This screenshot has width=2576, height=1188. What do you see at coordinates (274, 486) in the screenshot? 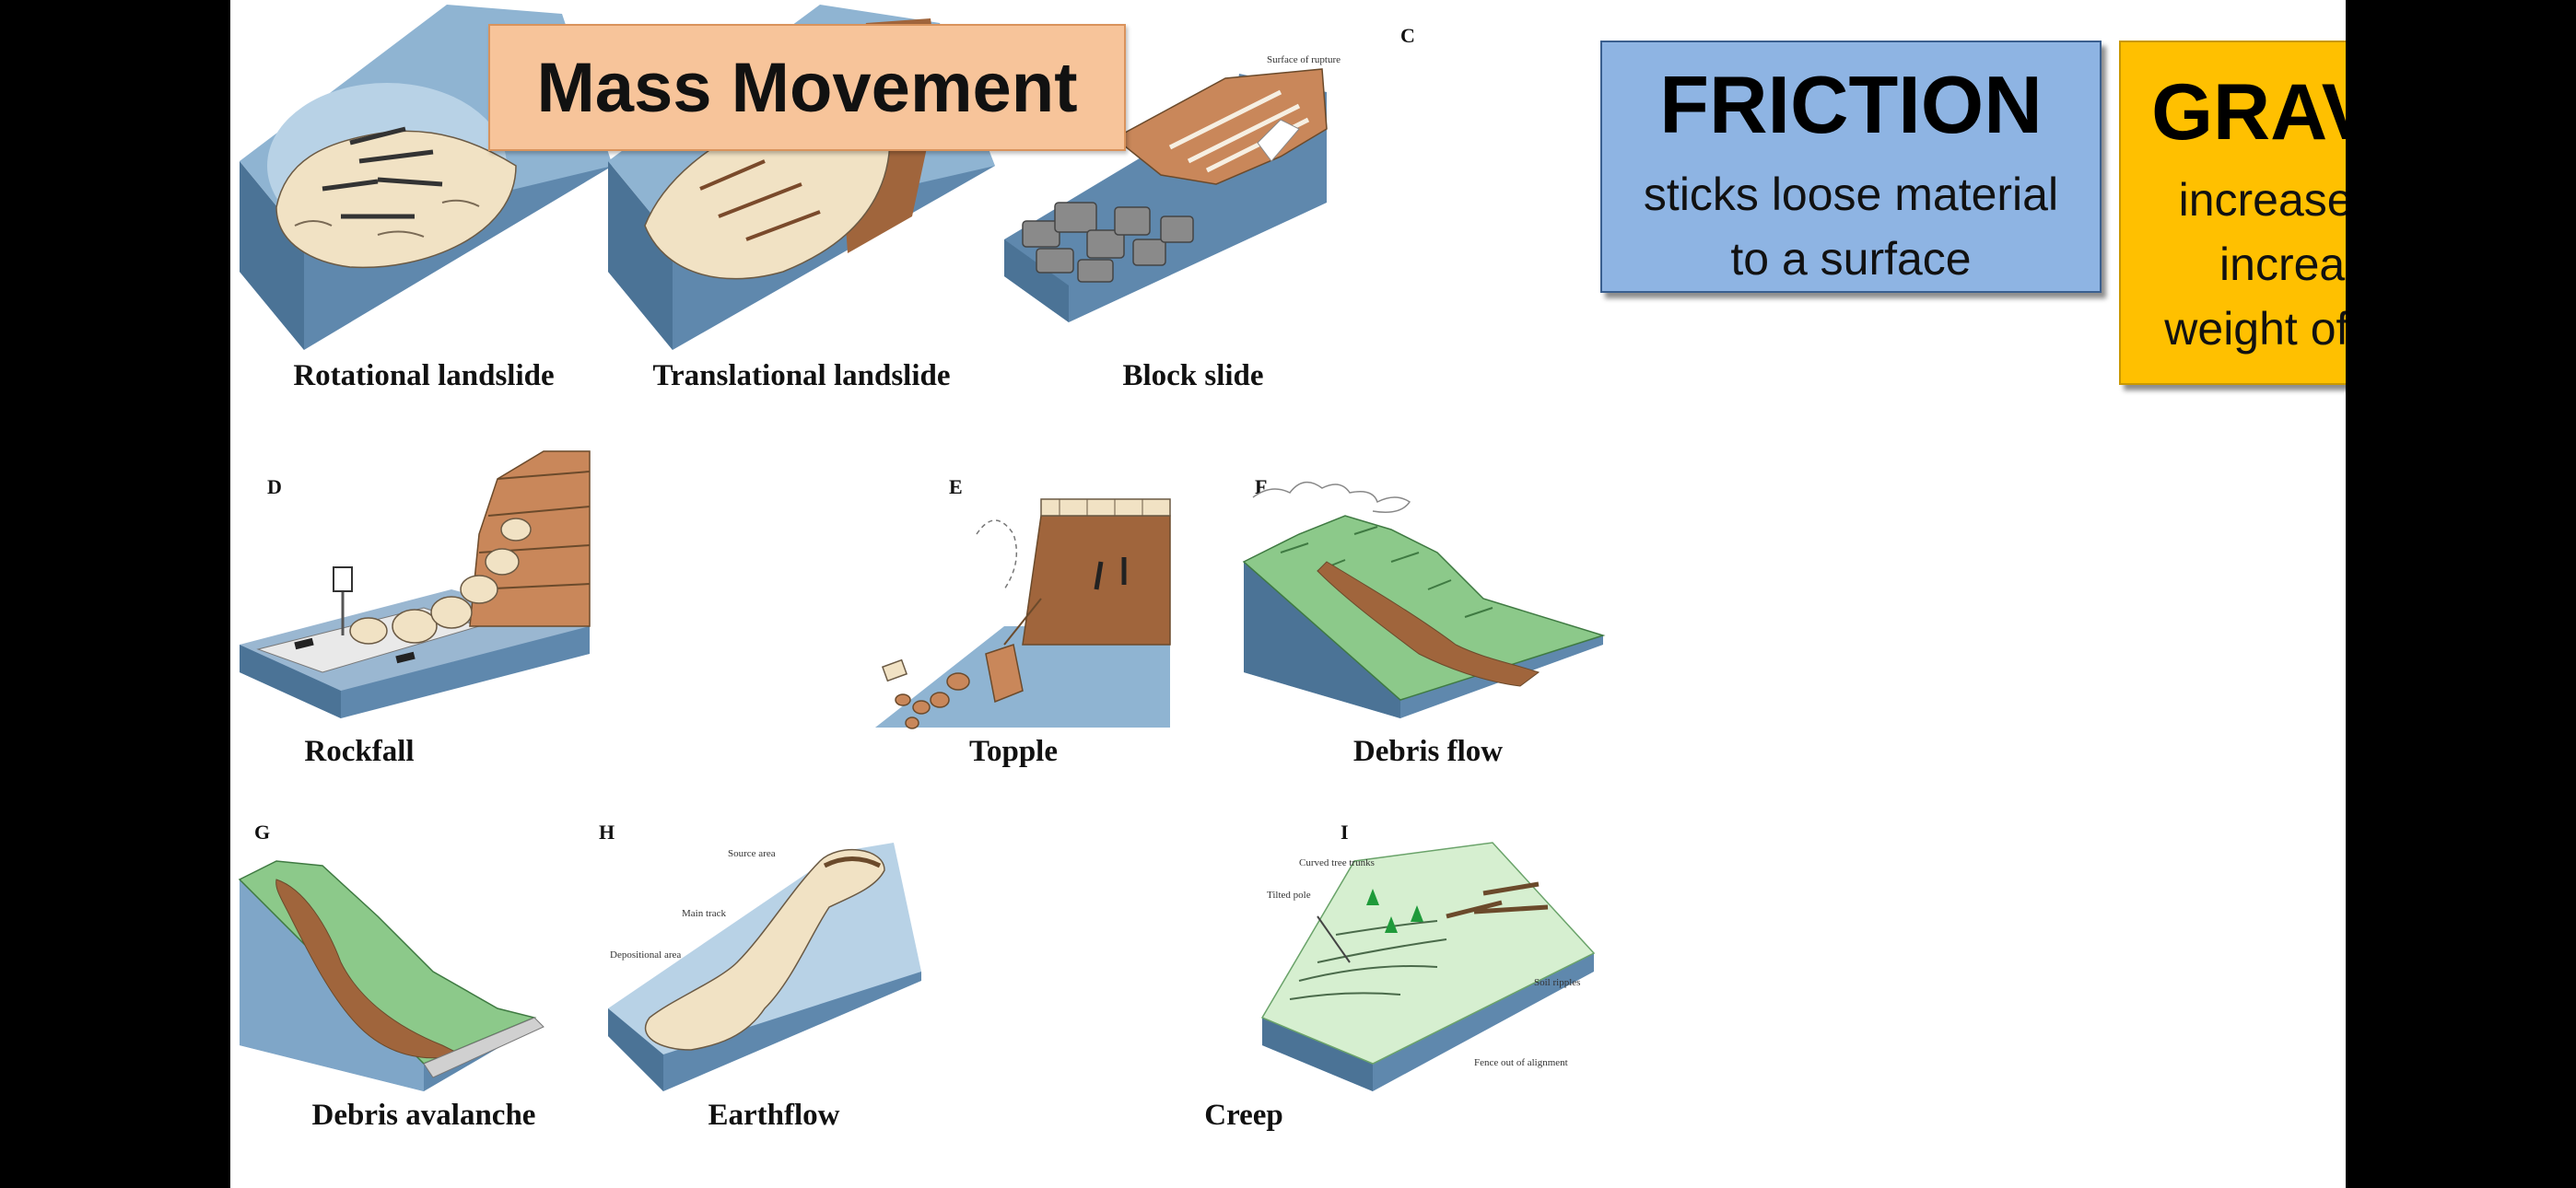
I see `letter-d: D` at bounding box center [274, 486].